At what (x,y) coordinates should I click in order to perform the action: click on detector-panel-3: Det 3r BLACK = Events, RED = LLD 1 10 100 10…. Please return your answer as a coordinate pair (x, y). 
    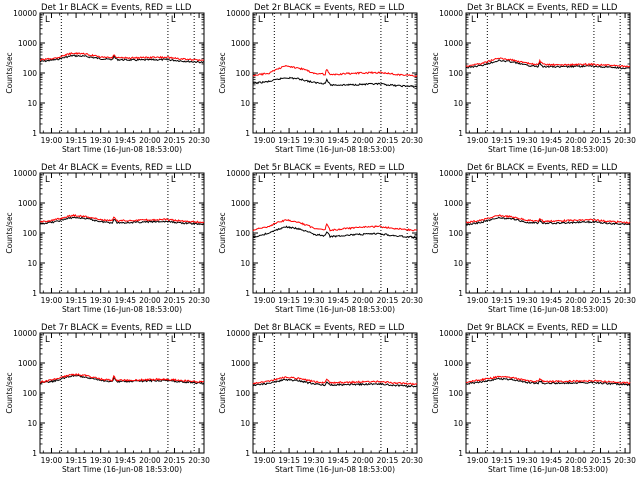
    Looking at the image, I should click on (533, 78).